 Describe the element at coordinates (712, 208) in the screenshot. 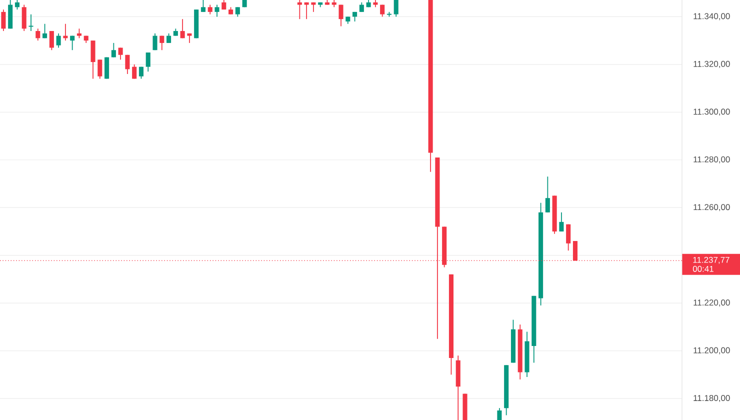

I see `y-tick-label: 11.260,00` at that location.